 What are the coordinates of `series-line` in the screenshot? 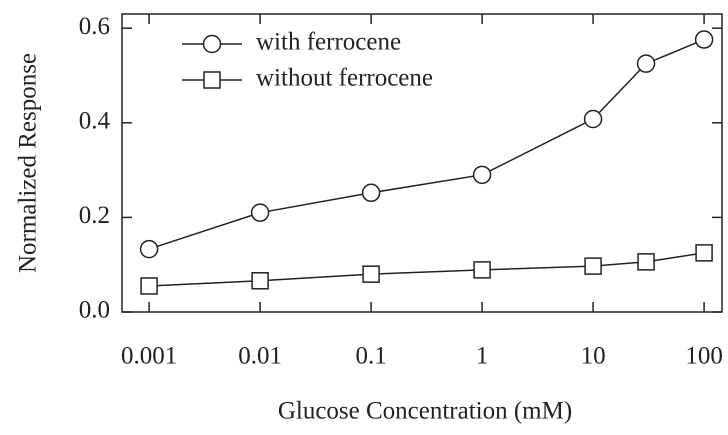 It's located at (427, 269).